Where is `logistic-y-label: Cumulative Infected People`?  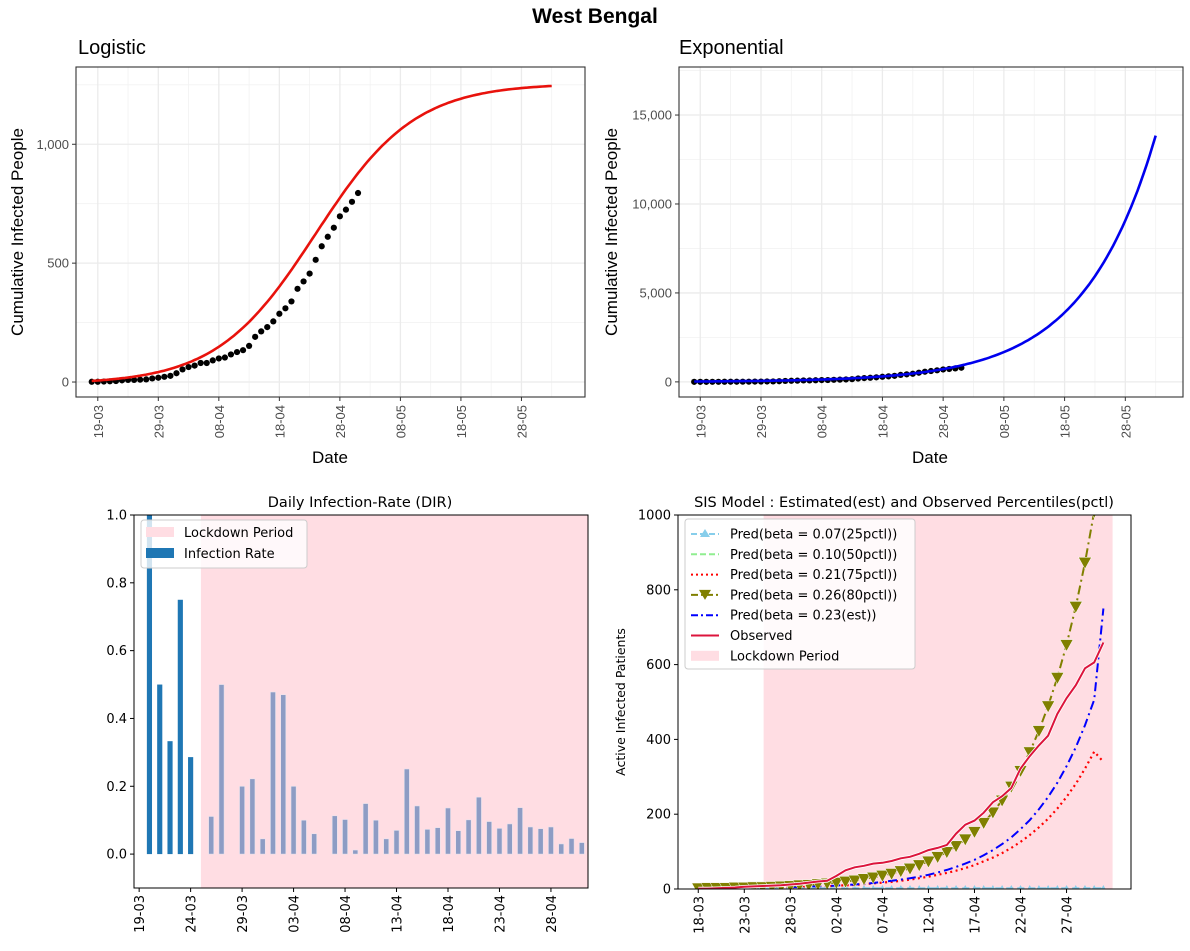 logistic-y-label: Cumulative Infected People is located at coordinates (17, 232).